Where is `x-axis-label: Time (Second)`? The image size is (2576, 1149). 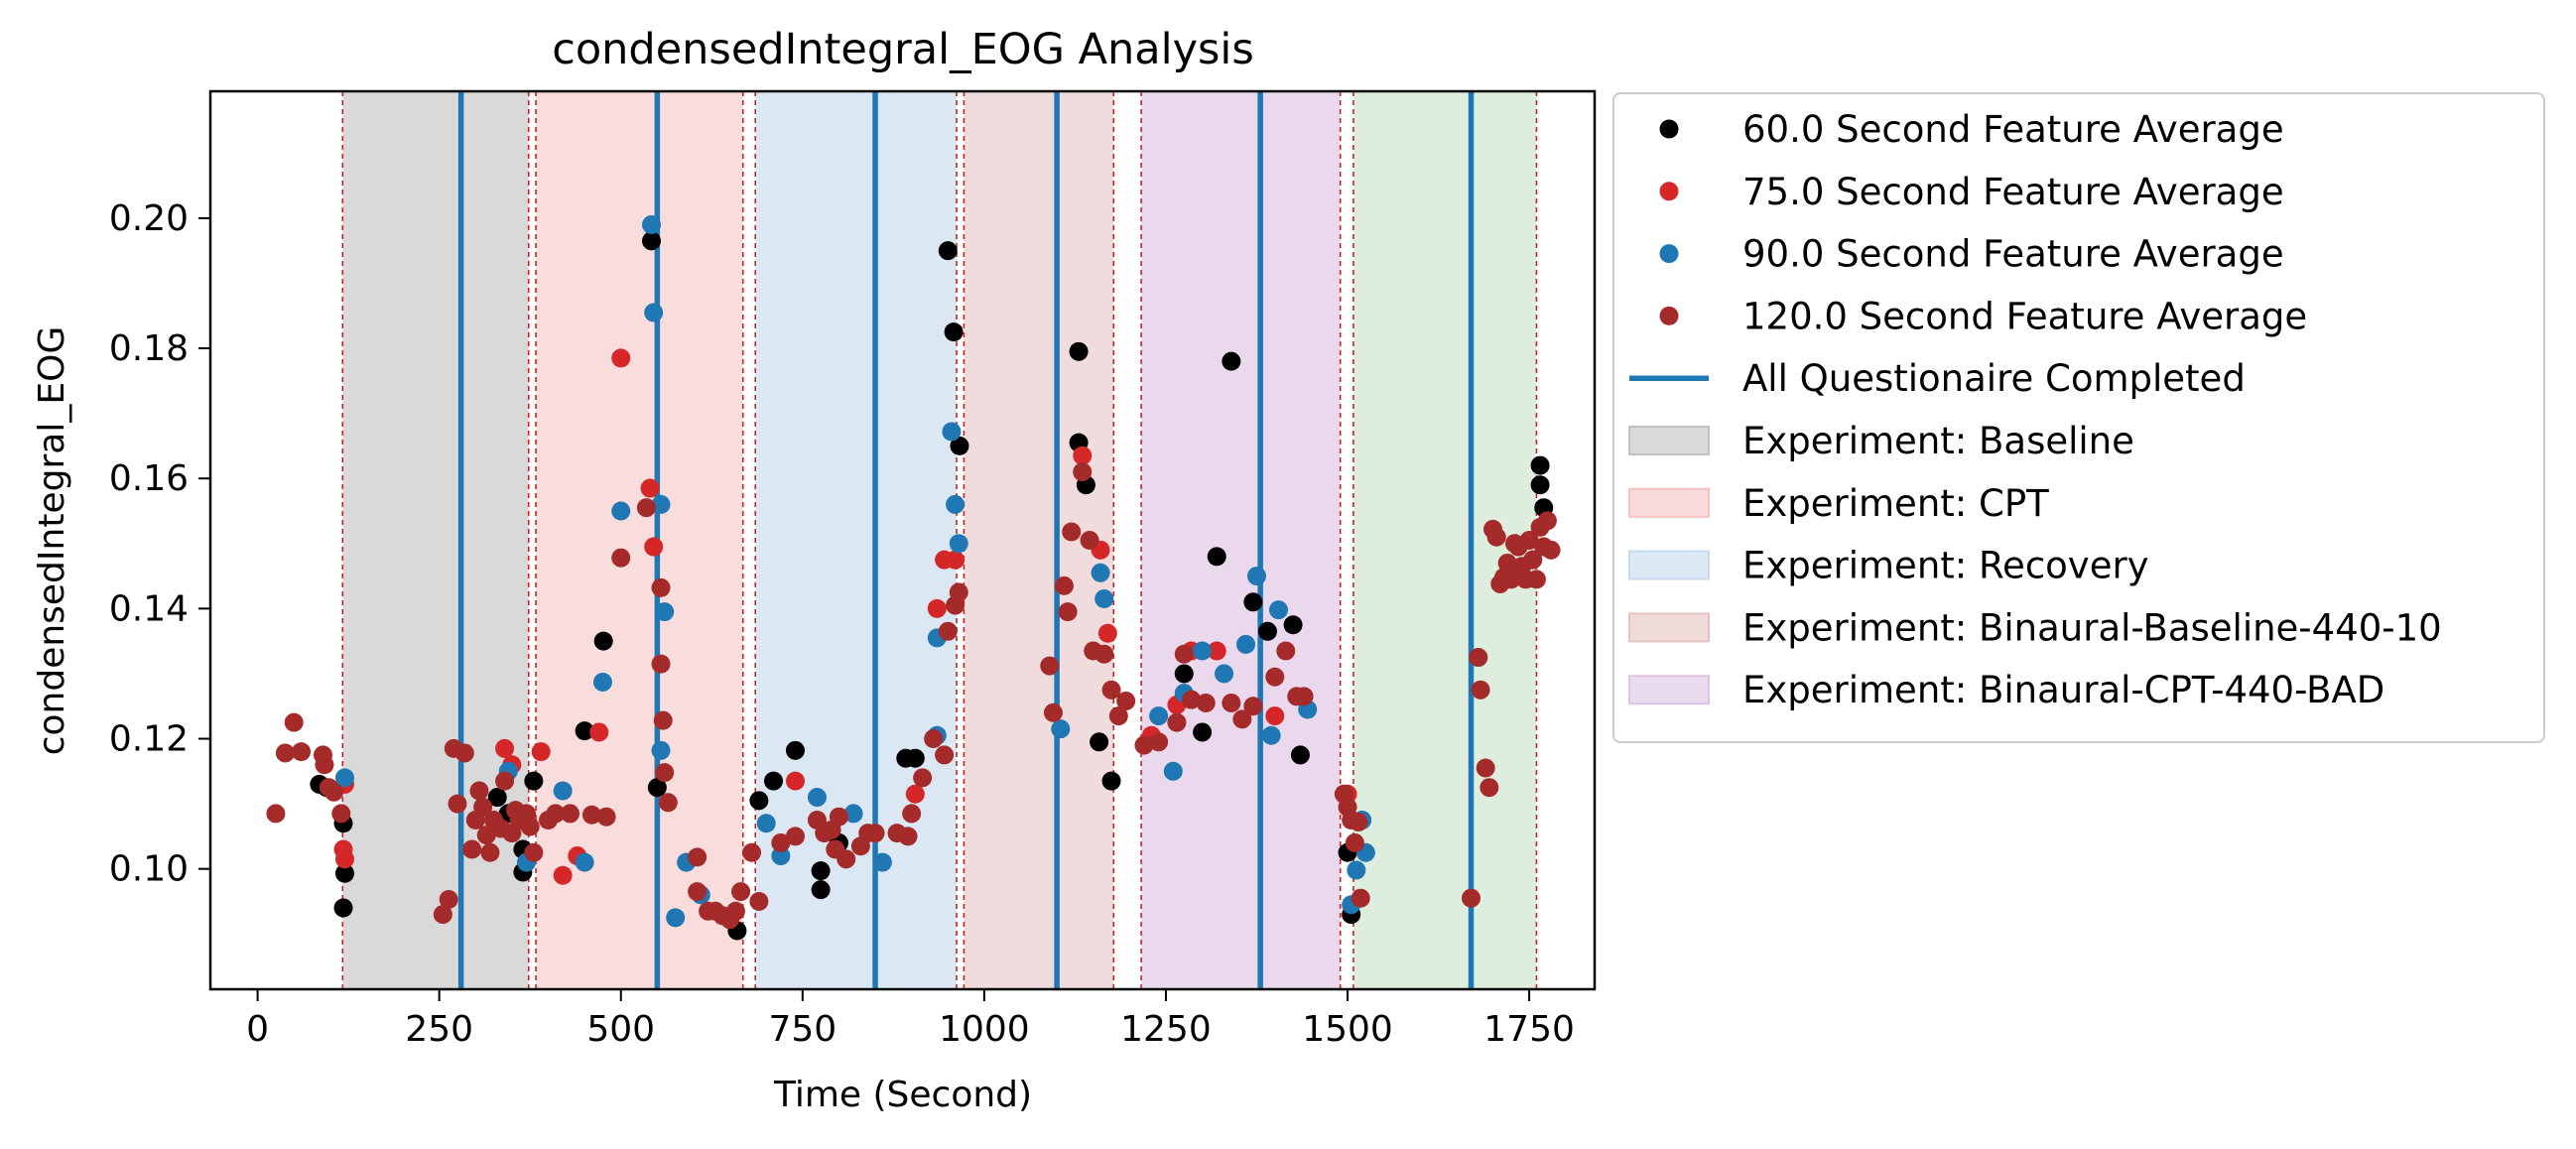
x-axis-label: Time (Second) is located at coordinates (903, 1095).